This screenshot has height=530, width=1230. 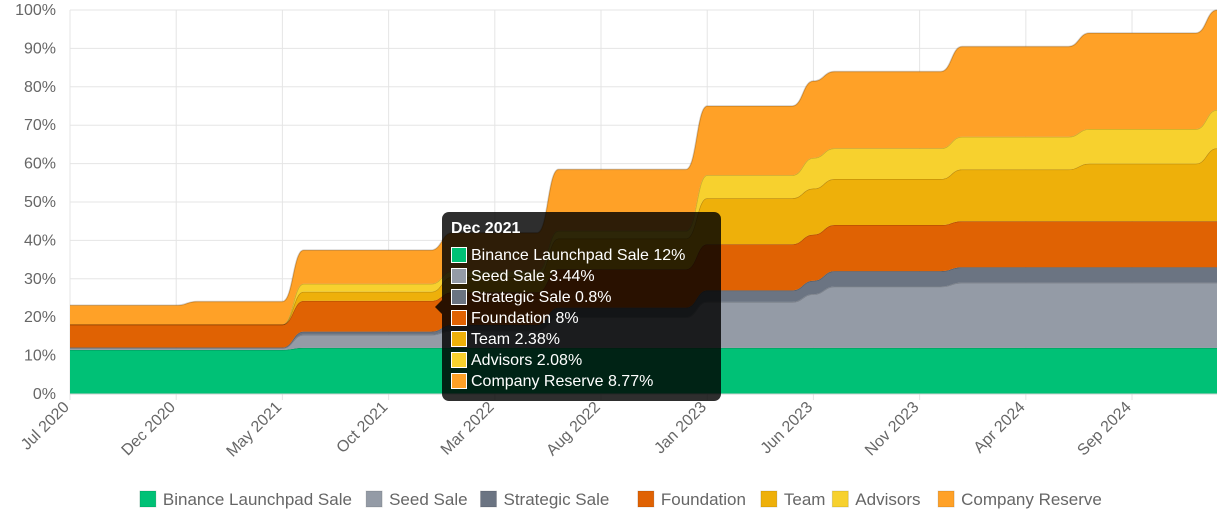 What do you see at coordinates (680, 428) in the screenshot?
I see `x-tick-label: Jan 2023` at bounding box center [680, 428].